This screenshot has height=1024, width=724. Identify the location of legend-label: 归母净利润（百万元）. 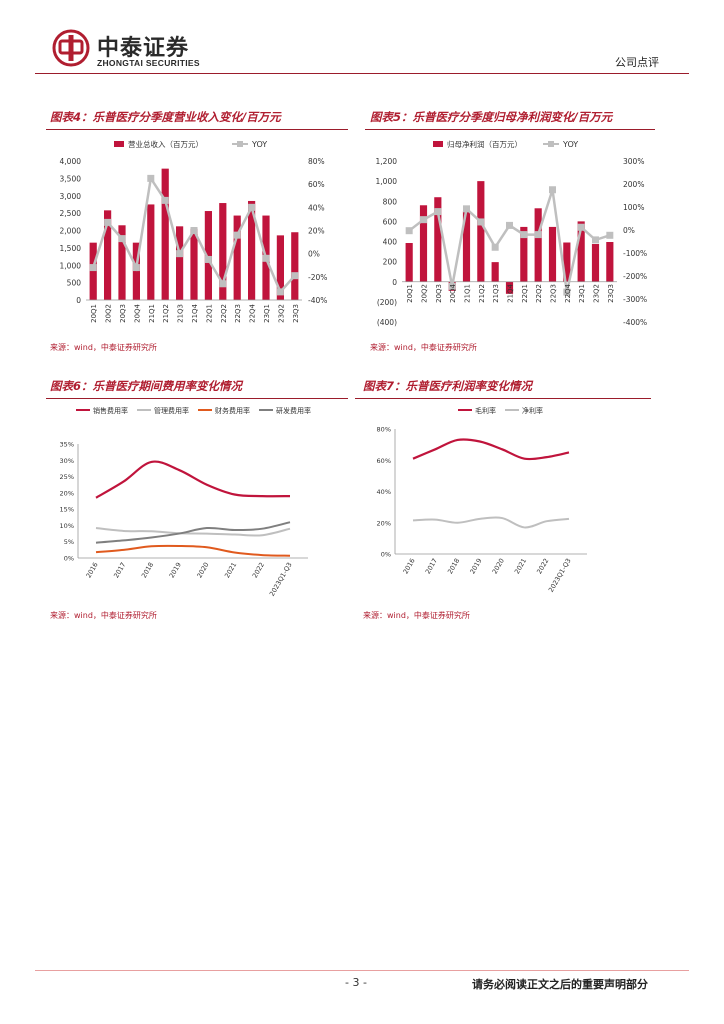
(484, 144).